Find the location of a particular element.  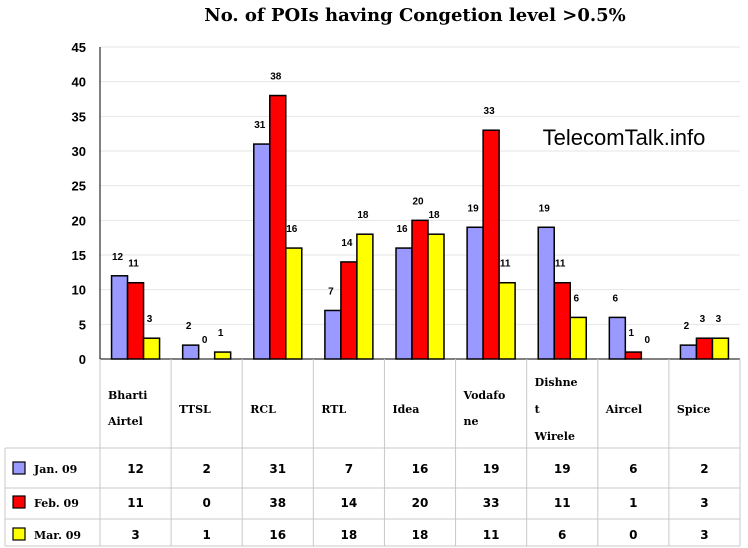

category-label: Vodafo is located at coordinates (484, 395).